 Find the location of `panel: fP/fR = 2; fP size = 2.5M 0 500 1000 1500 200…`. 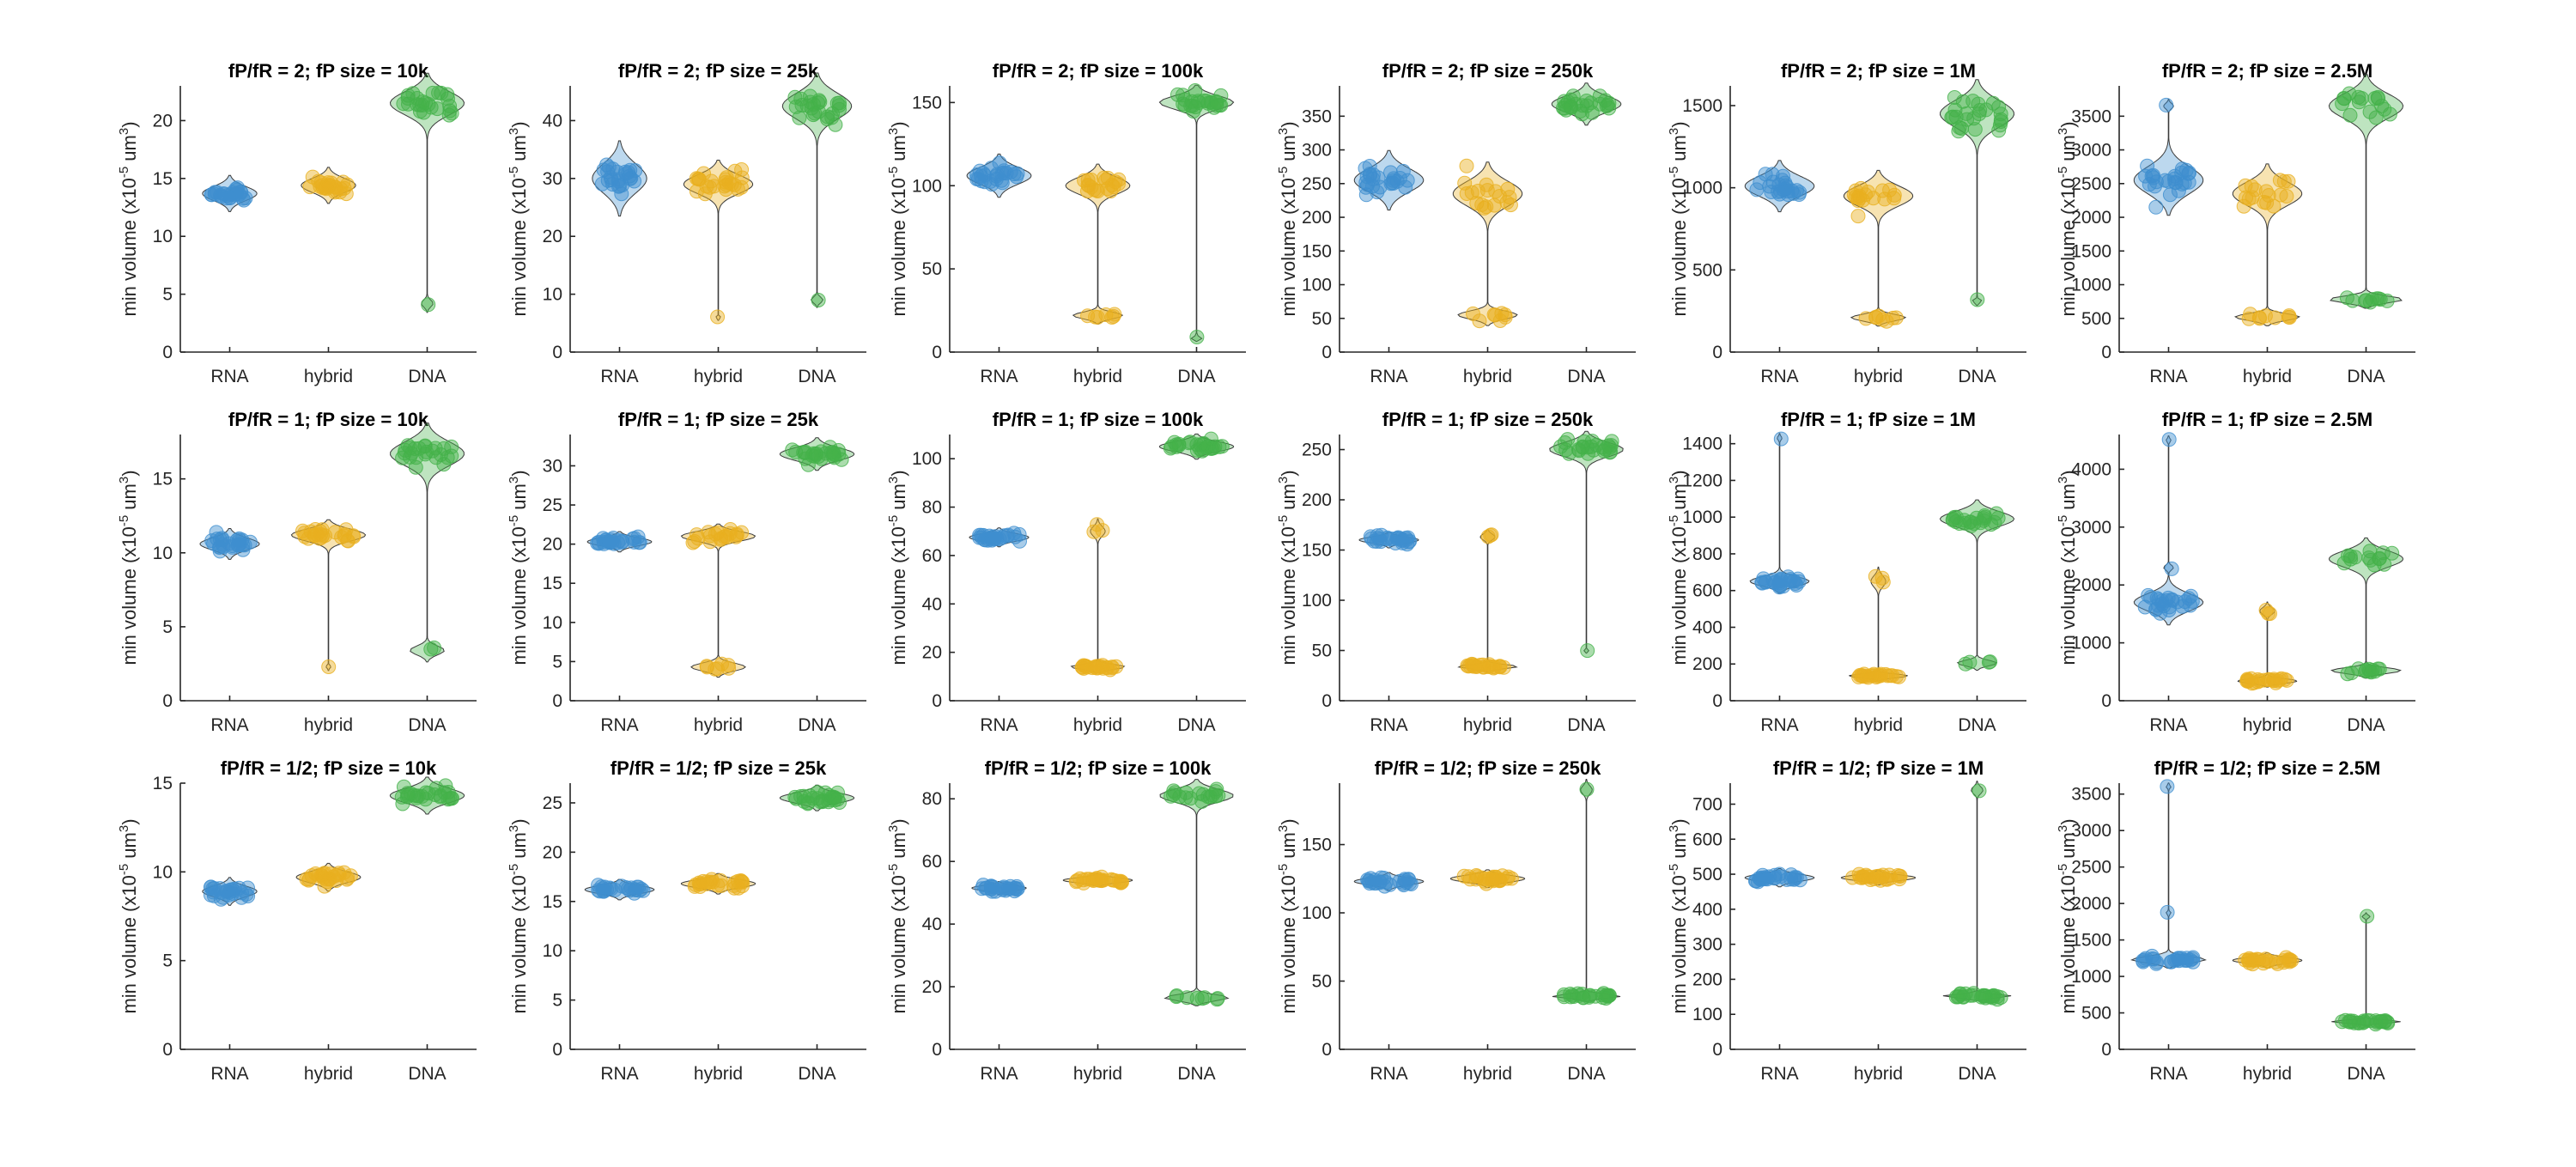

panel: fP/fR = 2; fP size = 2.5M 0 500 1000 1500 200… is located at coordinates (2236, 223).